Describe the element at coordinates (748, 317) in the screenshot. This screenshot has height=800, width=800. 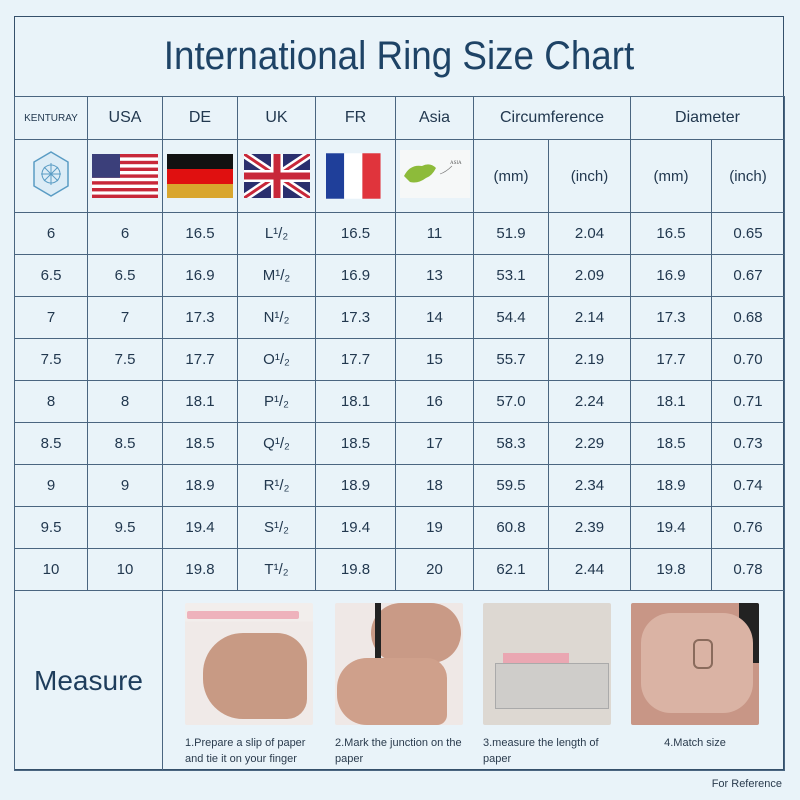
I see `cell-dia-inch: 0.68` at that location.